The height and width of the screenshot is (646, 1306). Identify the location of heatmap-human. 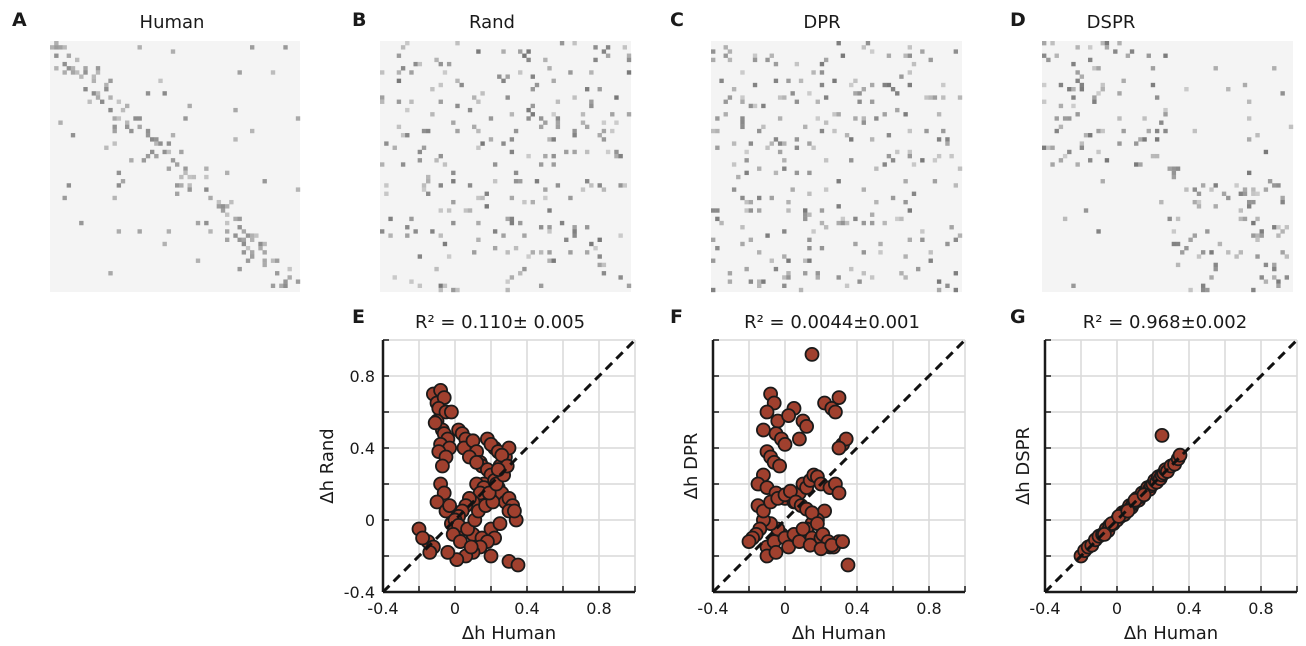
(175, 166).